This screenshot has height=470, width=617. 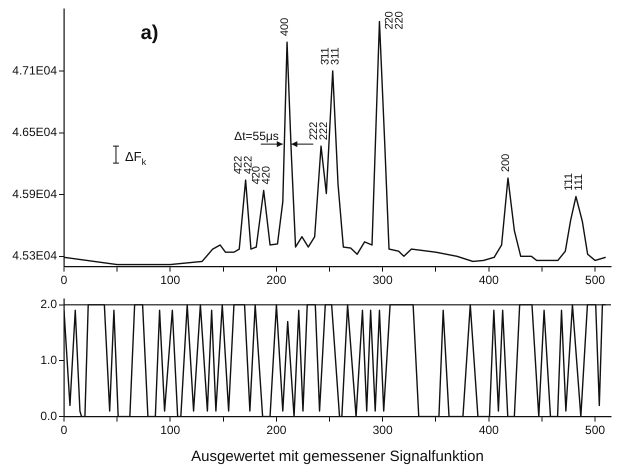 I want to click on y-tick-label: 0.0, so click(x=49, y=415).